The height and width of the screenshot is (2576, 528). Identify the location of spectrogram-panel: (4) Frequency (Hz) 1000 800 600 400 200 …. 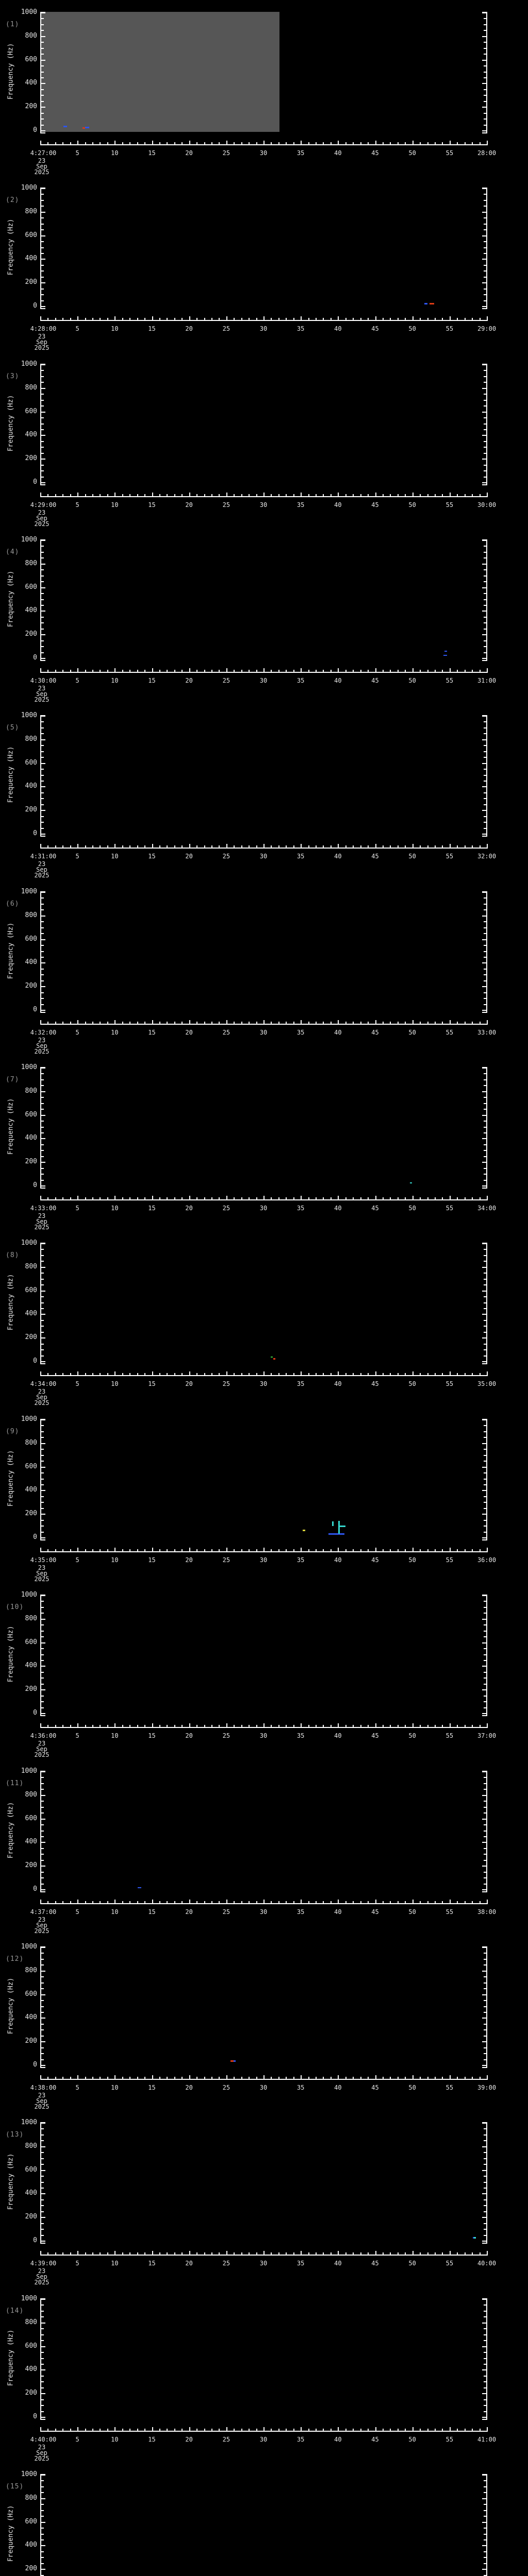
(264, 616).